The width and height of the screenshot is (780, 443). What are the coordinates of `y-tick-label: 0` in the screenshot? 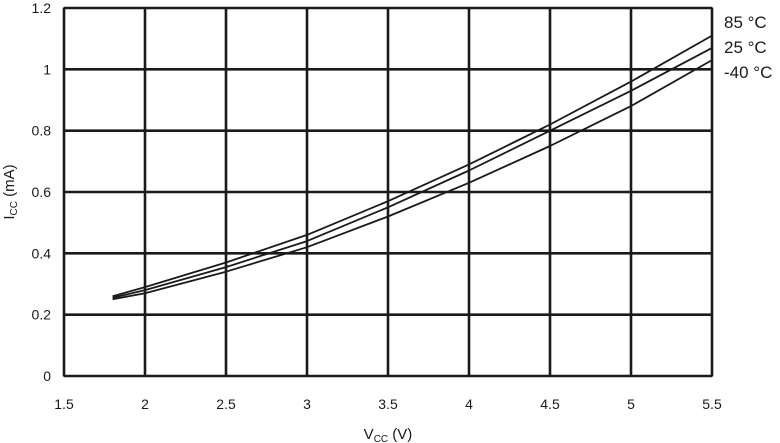 It's located at (47, 376).